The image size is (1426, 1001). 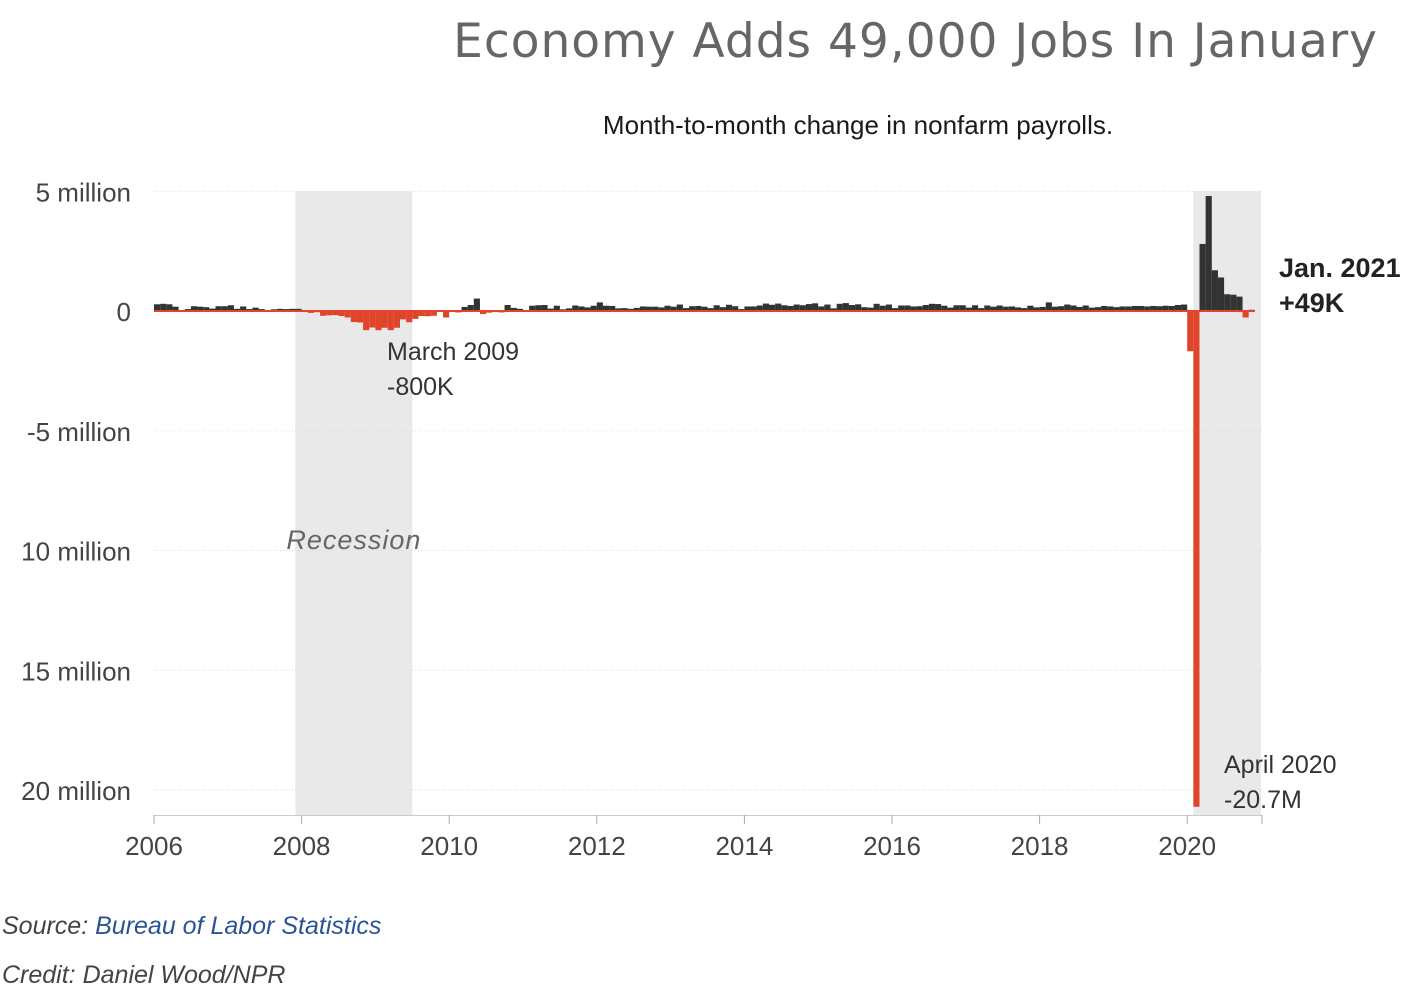 I want to click on annotation-title: March 2009, so click(x=453, y=352).